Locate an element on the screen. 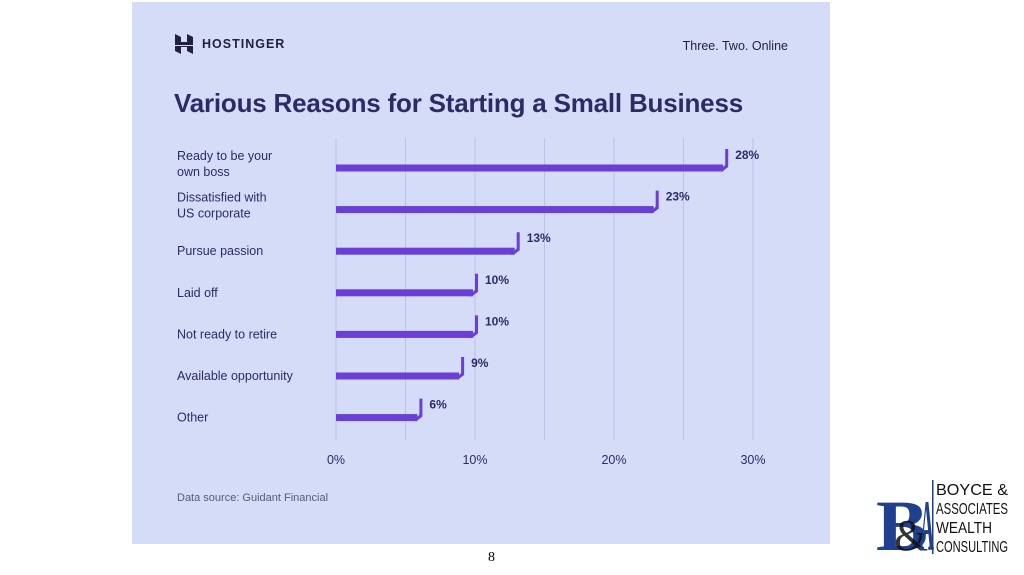  brand-tagline: Three. Two. Online is located at coordinates (735, 46).